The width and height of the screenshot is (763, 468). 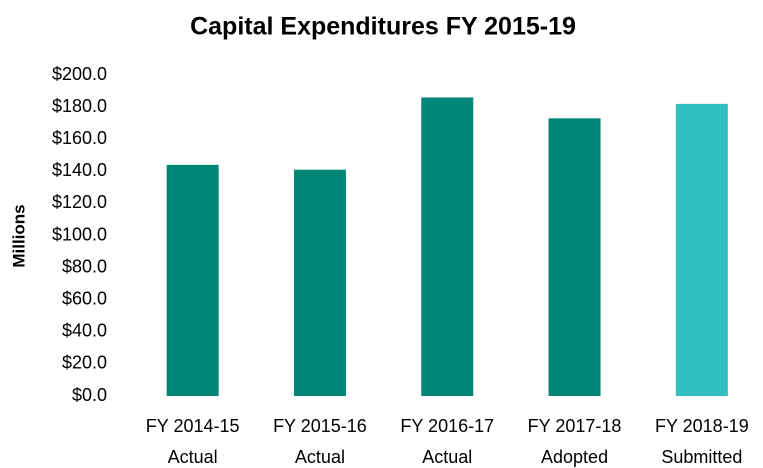 What do you see at coordinates (79, 74) in the screenshot?
I see `y-tick-label: $200.0` at bounding box center [79, 74].